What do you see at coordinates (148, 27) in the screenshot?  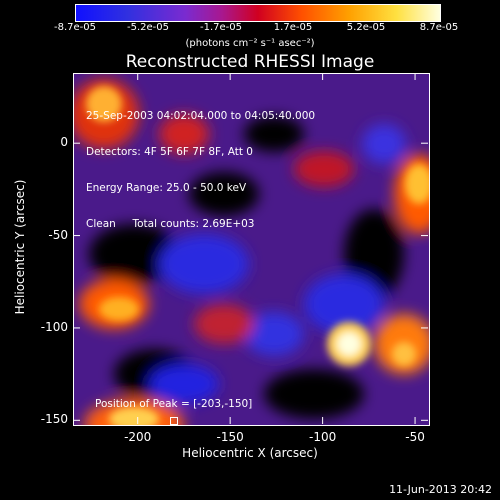 I see `colorbar-tick: -5.2e-05` at bounding box center [148, 27].